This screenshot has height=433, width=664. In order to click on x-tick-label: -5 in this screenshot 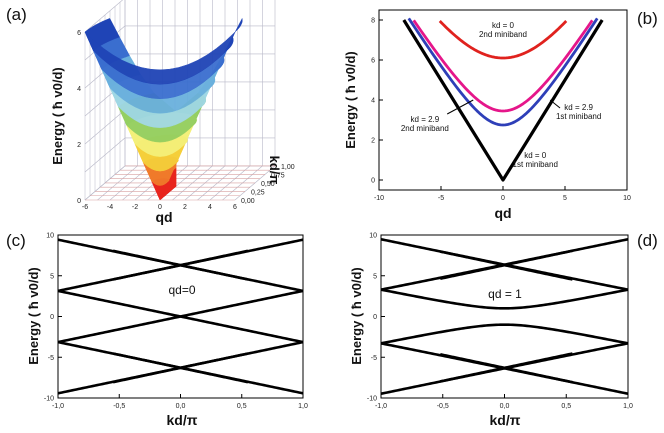, I will do `click(441, 198)`.